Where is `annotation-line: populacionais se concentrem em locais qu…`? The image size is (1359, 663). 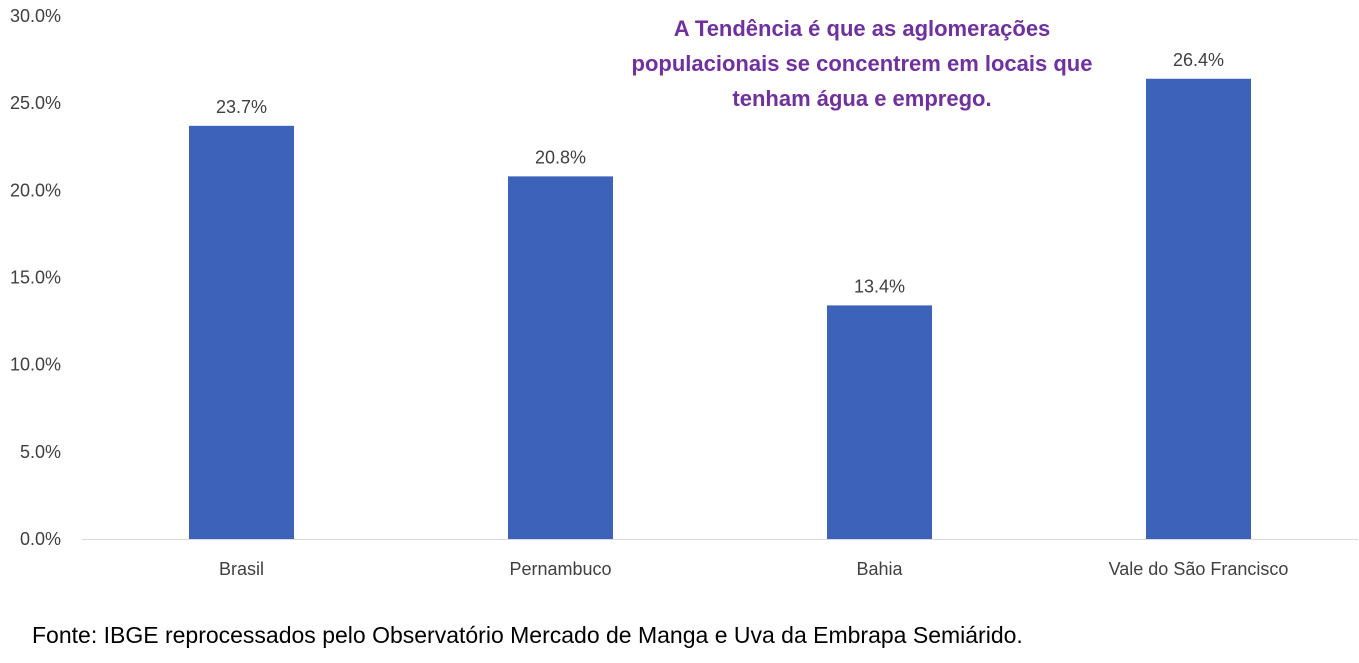
annotation-line: populacionais se concentrem em locais qu… is located at coordinates (862, 63).